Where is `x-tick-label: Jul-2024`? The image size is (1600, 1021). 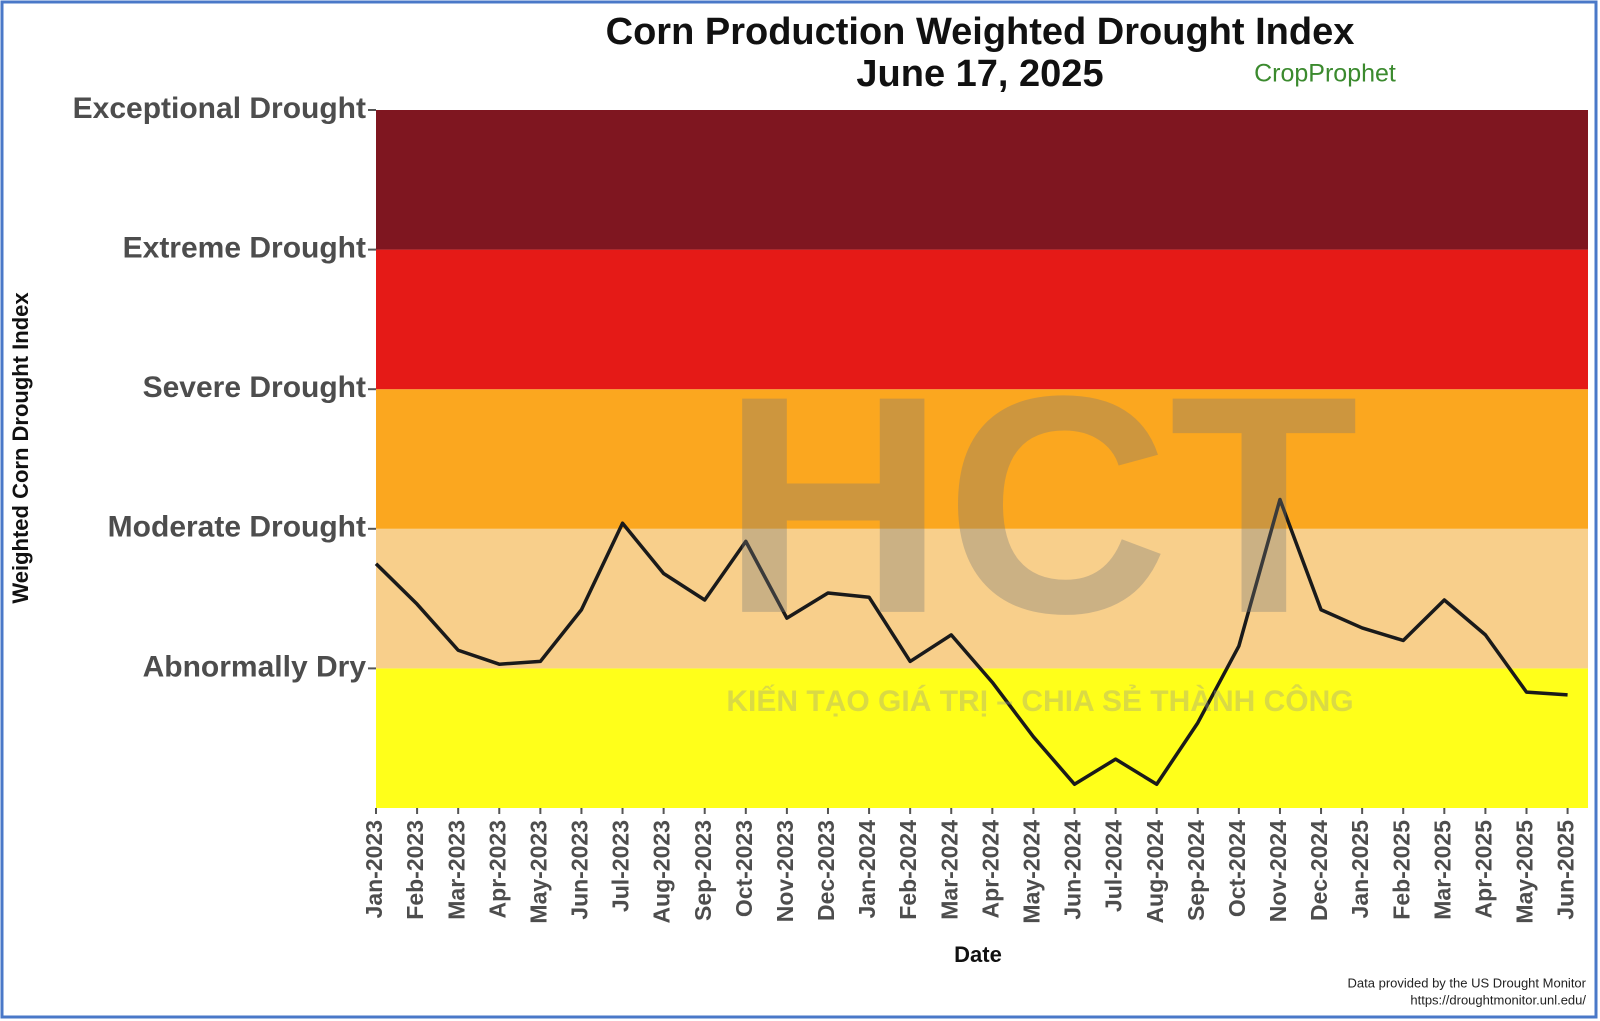 x-tick-label: Jul-2024 is located at coordinates (1114, 866).